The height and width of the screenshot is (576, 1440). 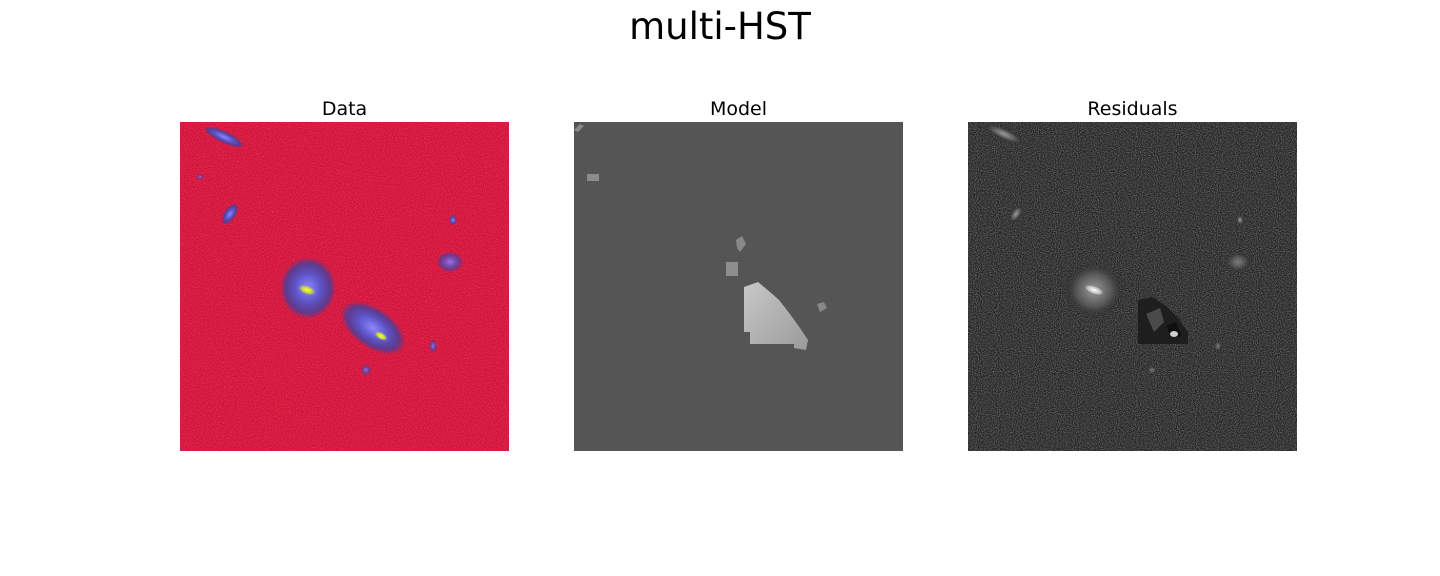 What do you see at coordinates (344, 109) in the screenshot?
I see `panel-title-data: Data` at bounding box center [344, 109].